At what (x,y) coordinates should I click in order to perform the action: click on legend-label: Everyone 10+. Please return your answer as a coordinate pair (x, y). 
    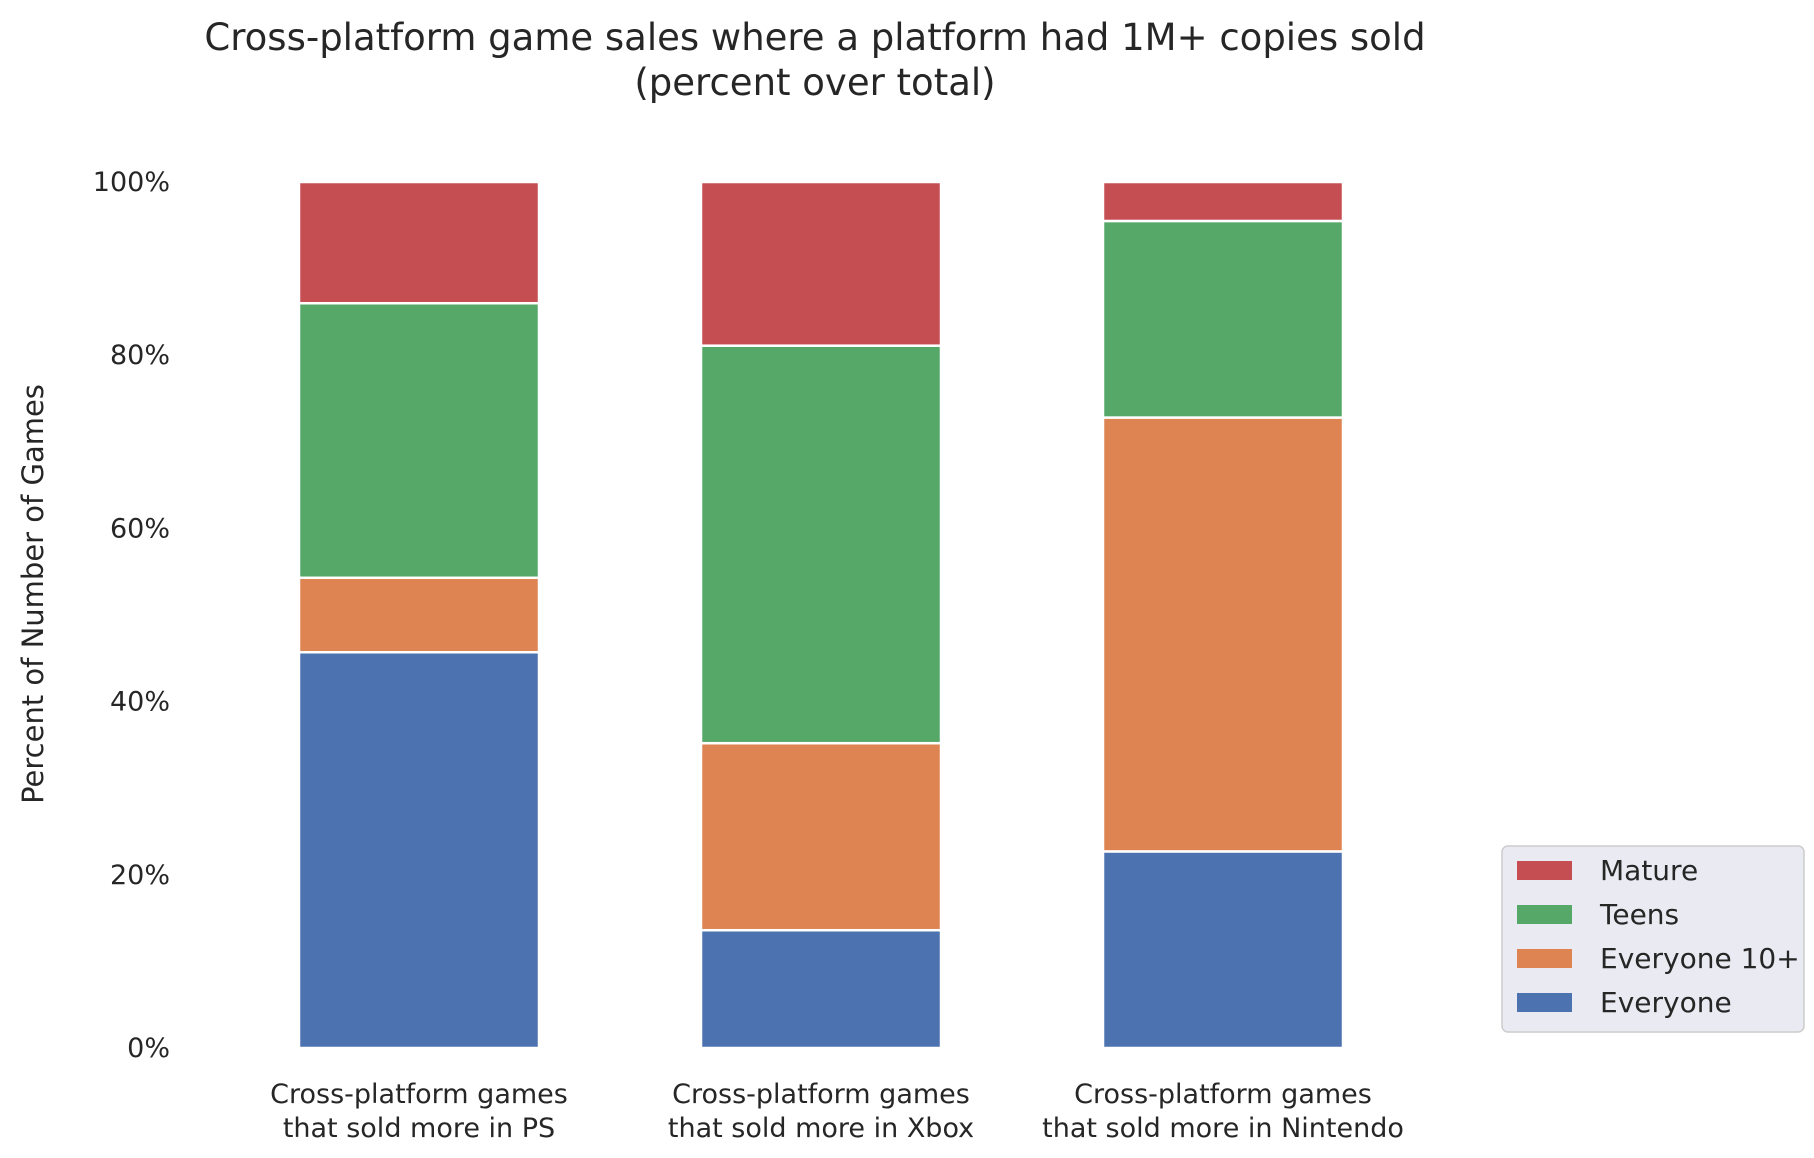
    Looking at the image, I should click on (1700, 958).